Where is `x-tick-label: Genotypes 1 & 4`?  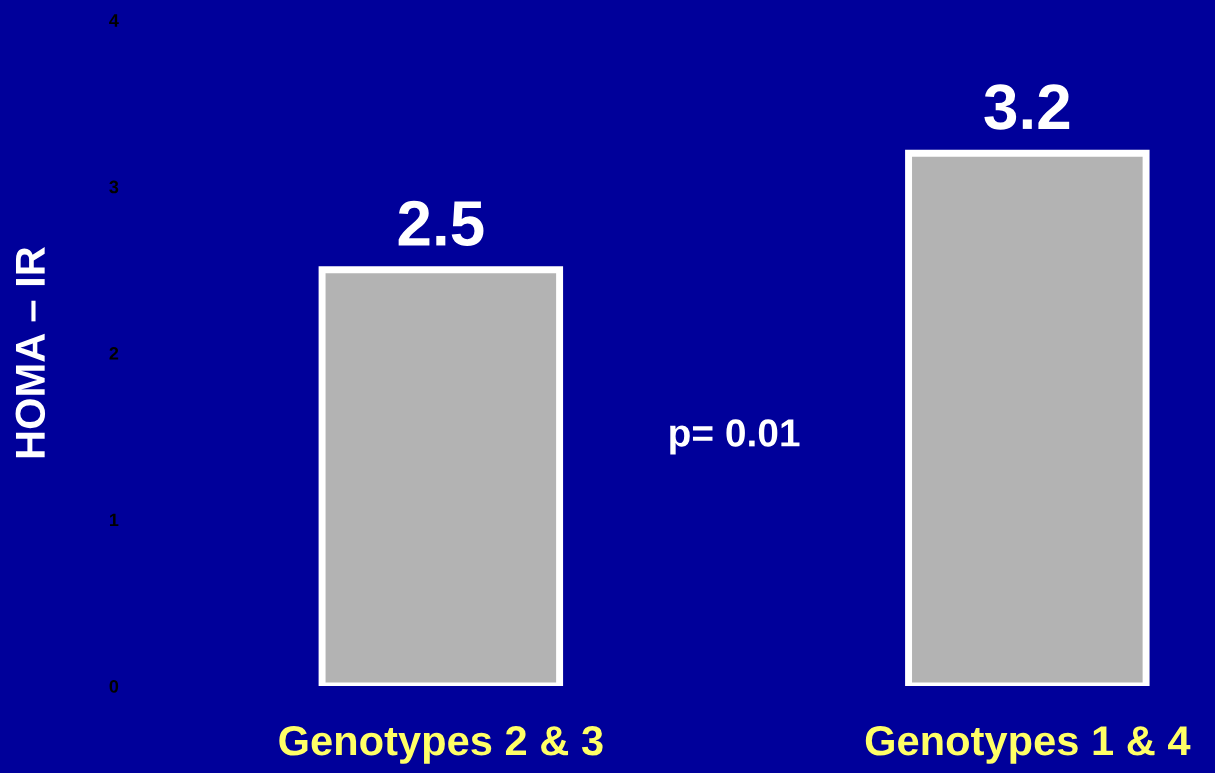 x-tick-label: Genotypes 1 & 4 is located at coordinates (1028, 745).